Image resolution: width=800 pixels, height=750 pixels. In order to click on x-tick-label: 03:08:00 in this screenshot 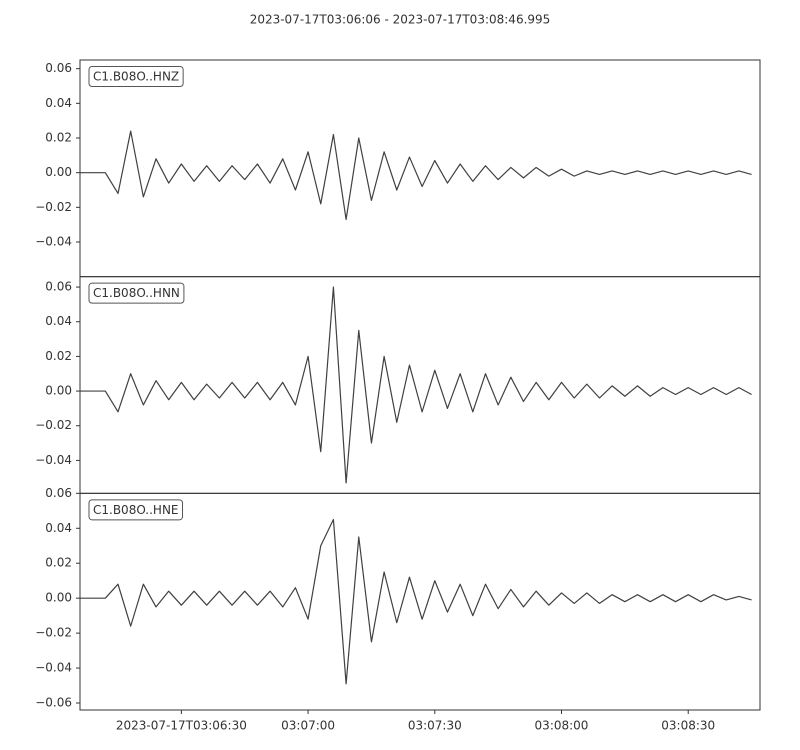, I will do `click(562, 726)`.